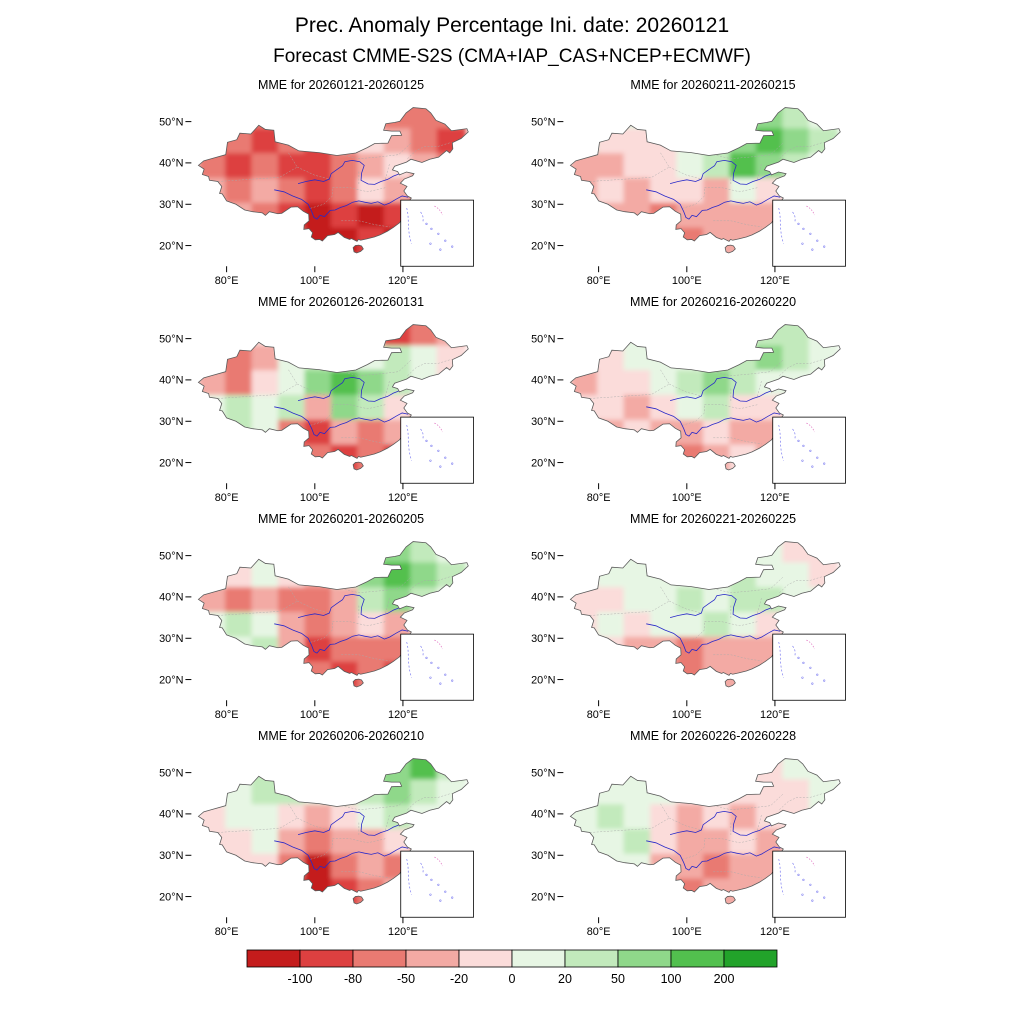 The image size is (1024, 1024). I want to click on panel-title-3: MME for 20260126-20260131, so click(341, 302).